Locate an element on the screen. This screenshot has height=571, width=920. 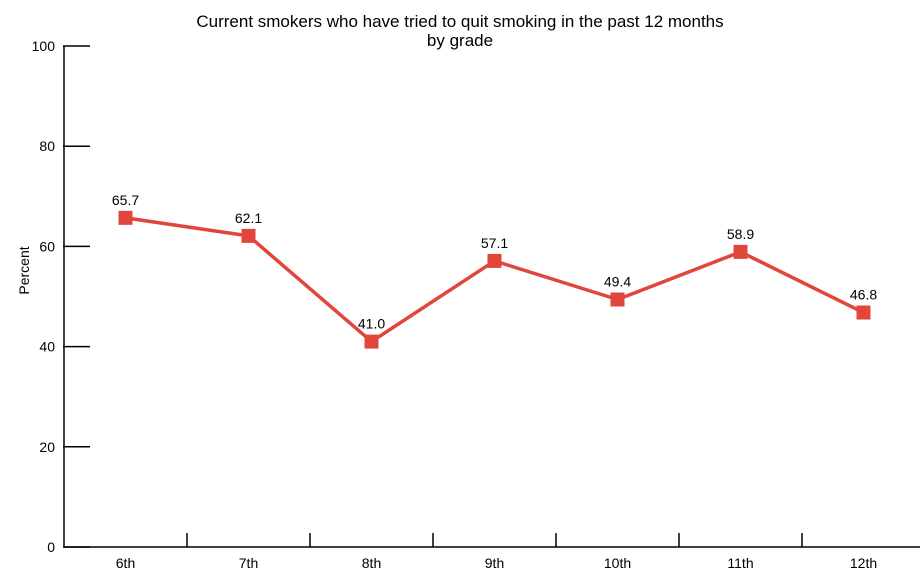
x-tick-label: 7th is located at coordinates (248, 563).